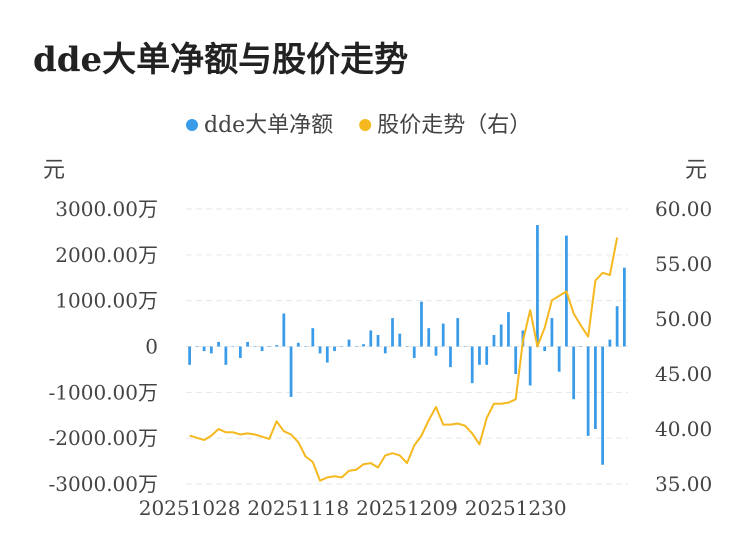  What do you see at coordinates (683, 209) in the screenshot?
I see `right-tick-label: 60.00` at bounding box center [683, 209].